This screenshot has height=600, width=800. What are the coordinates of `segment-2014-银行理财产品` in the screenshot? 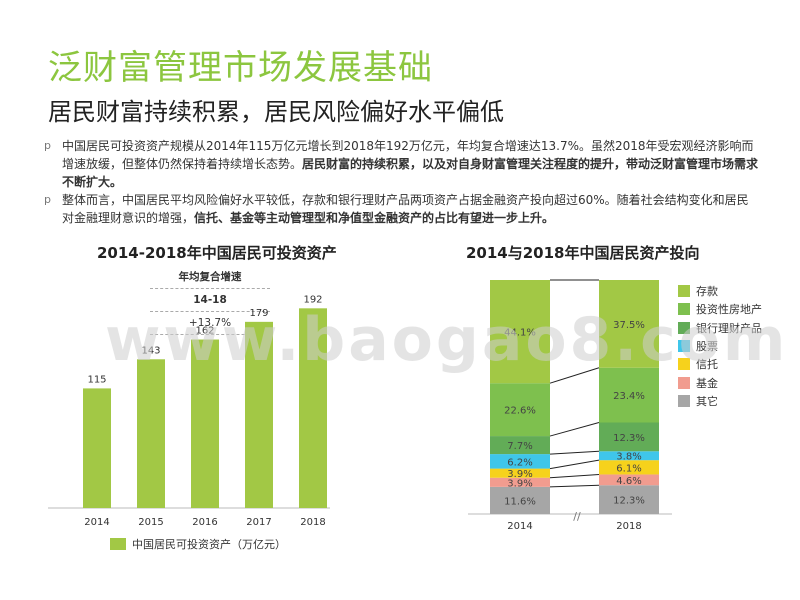 It's located at (520, 445).